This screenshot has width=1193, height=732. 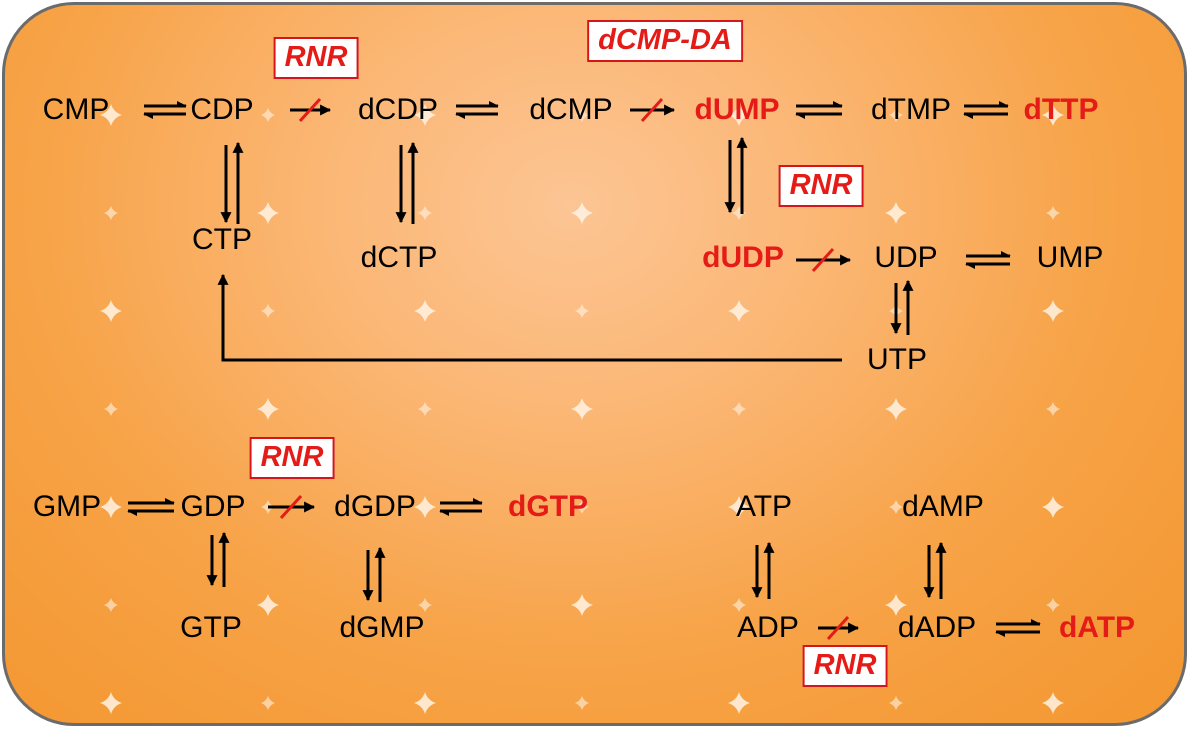 What do you see at coordinates (213, 506) in the screenshot?
I see `node-gdp: GDP` at bounding box center [213, 506].